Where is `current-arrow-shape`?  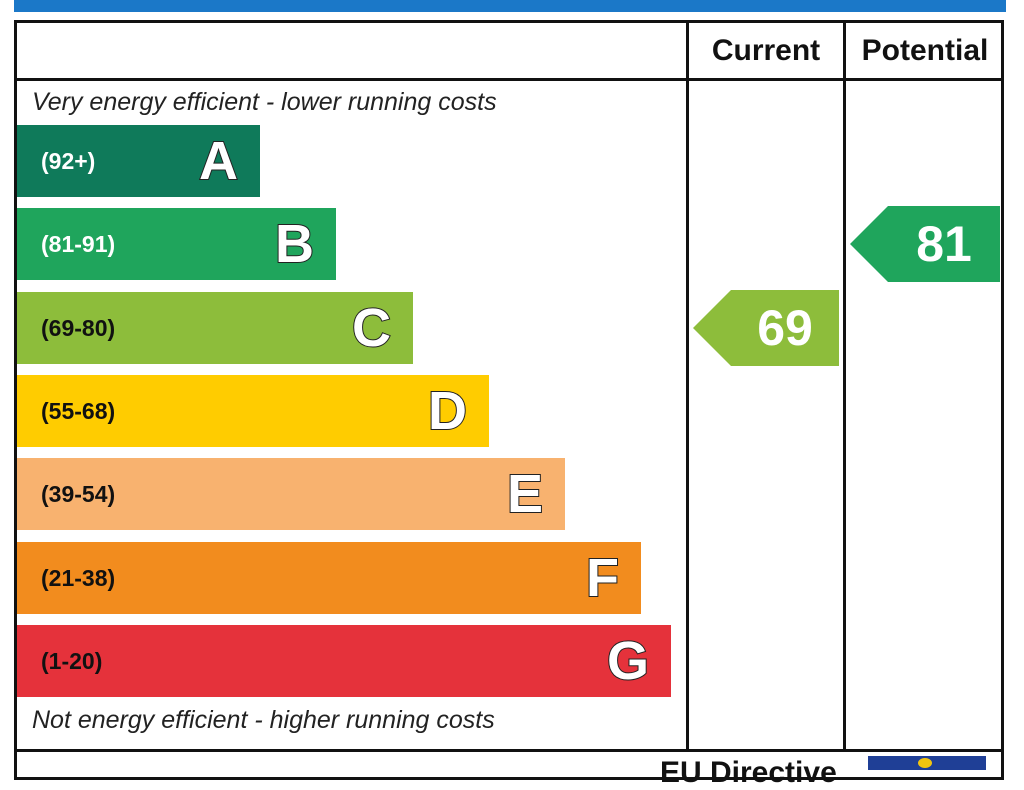 current-arrow-shape is located at coordinates (766, 327).